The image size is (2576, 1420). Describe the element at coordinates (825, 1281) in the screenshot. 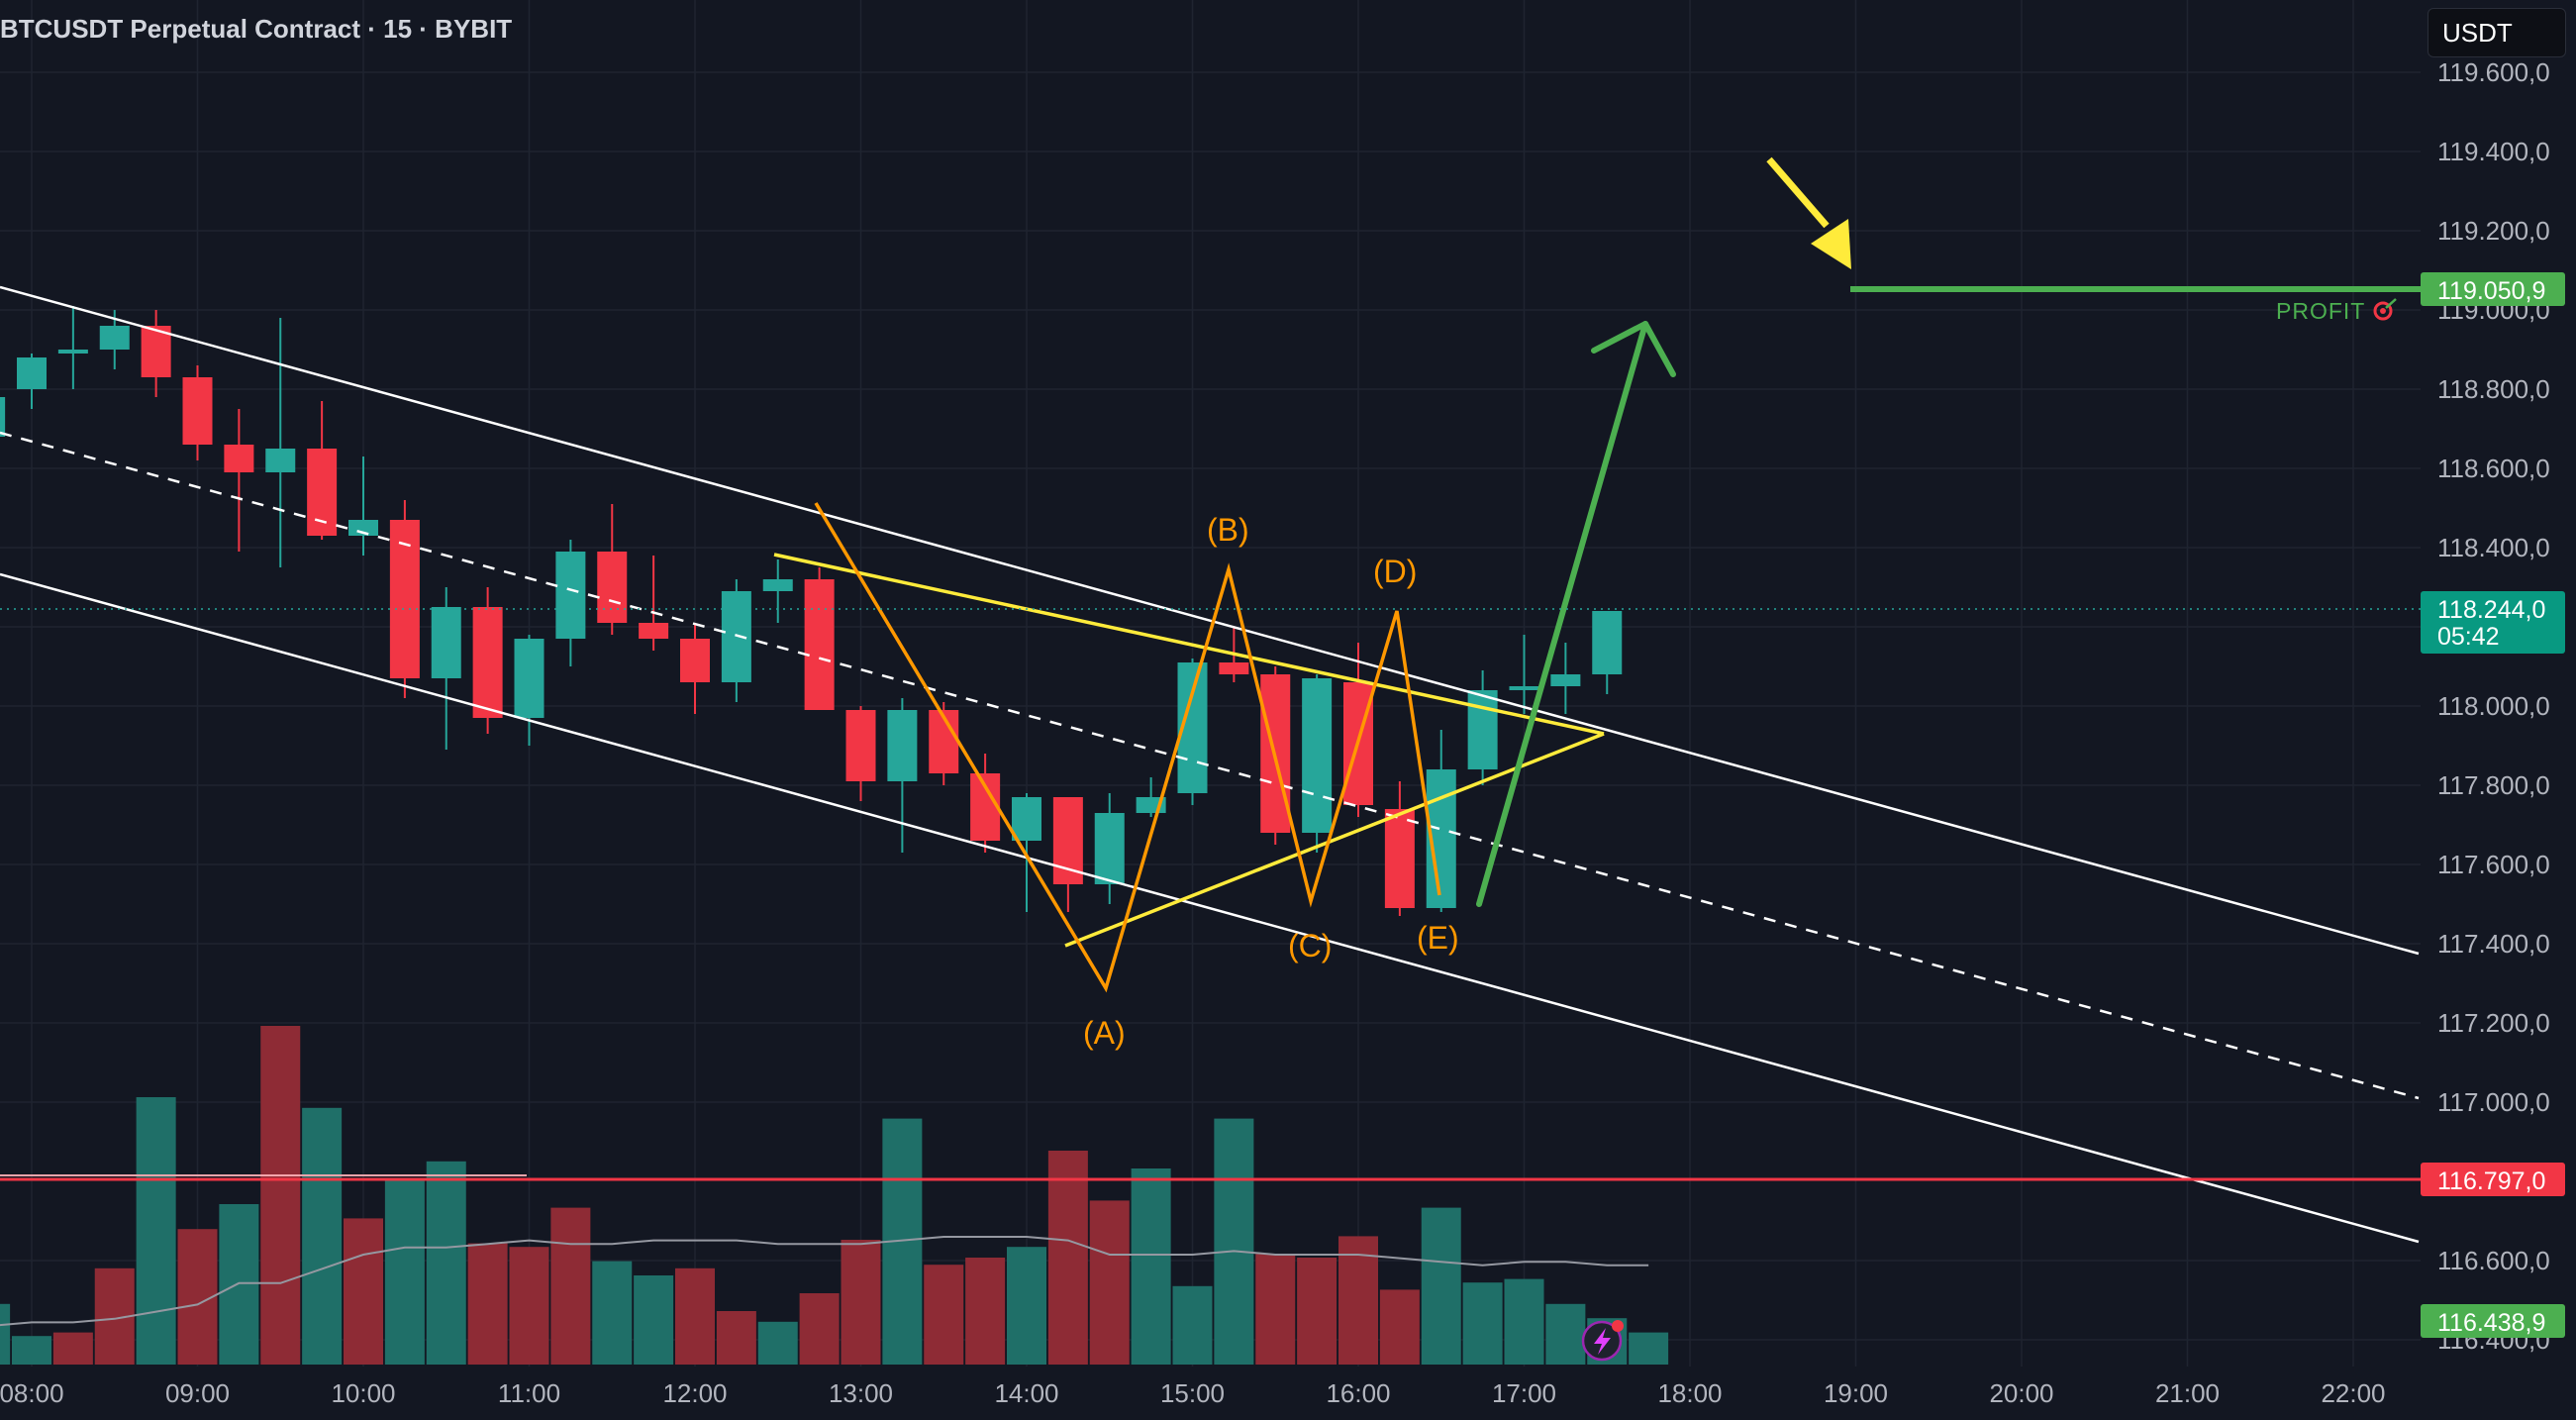

I see `volume-ma-line` at that location.